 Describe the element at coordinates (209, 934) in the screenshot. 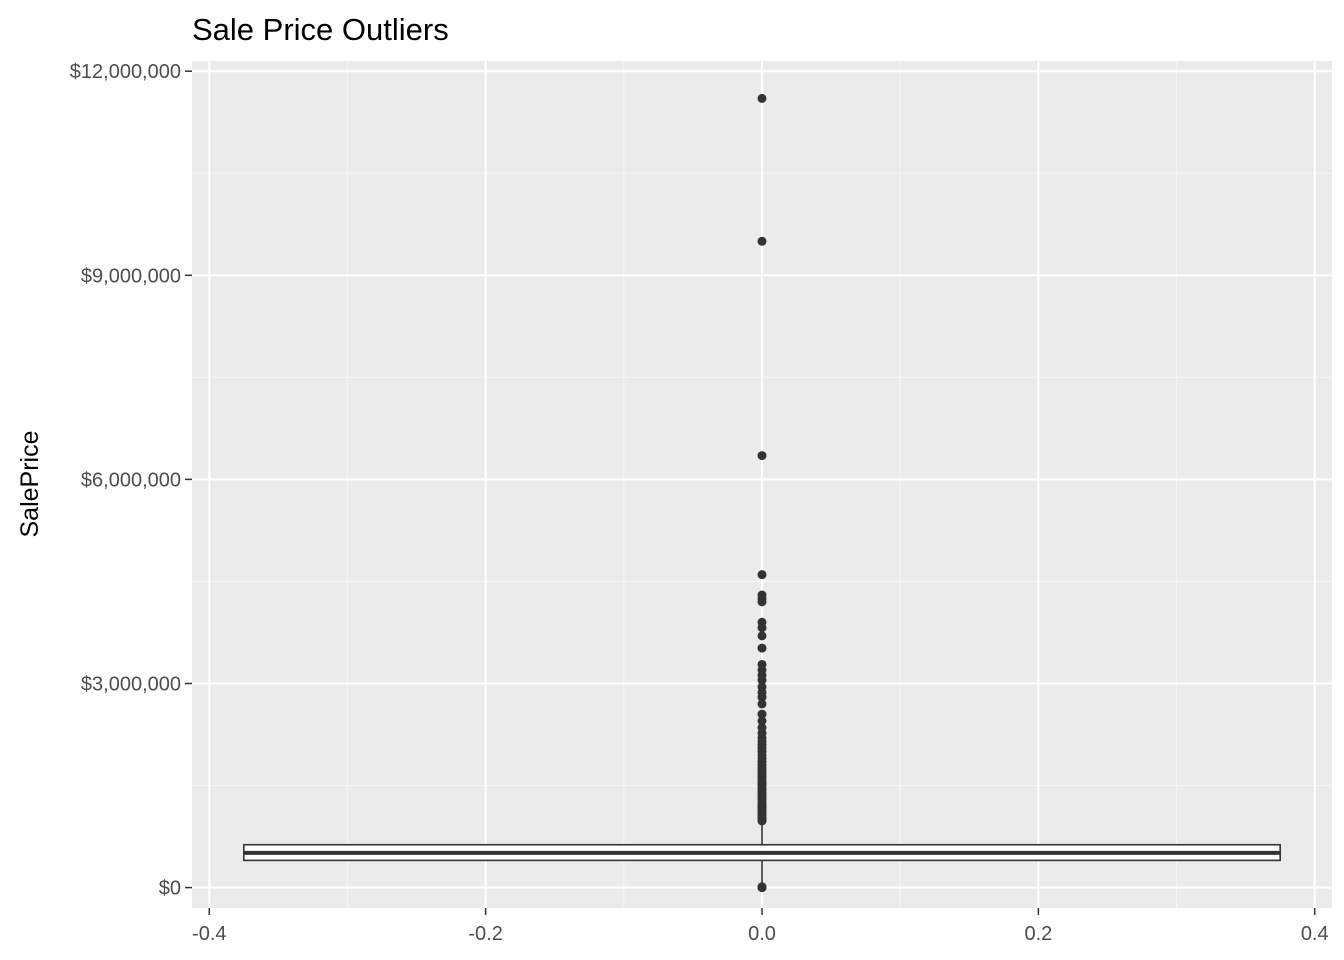

I see `x-tick-label: -0.4` at that location.